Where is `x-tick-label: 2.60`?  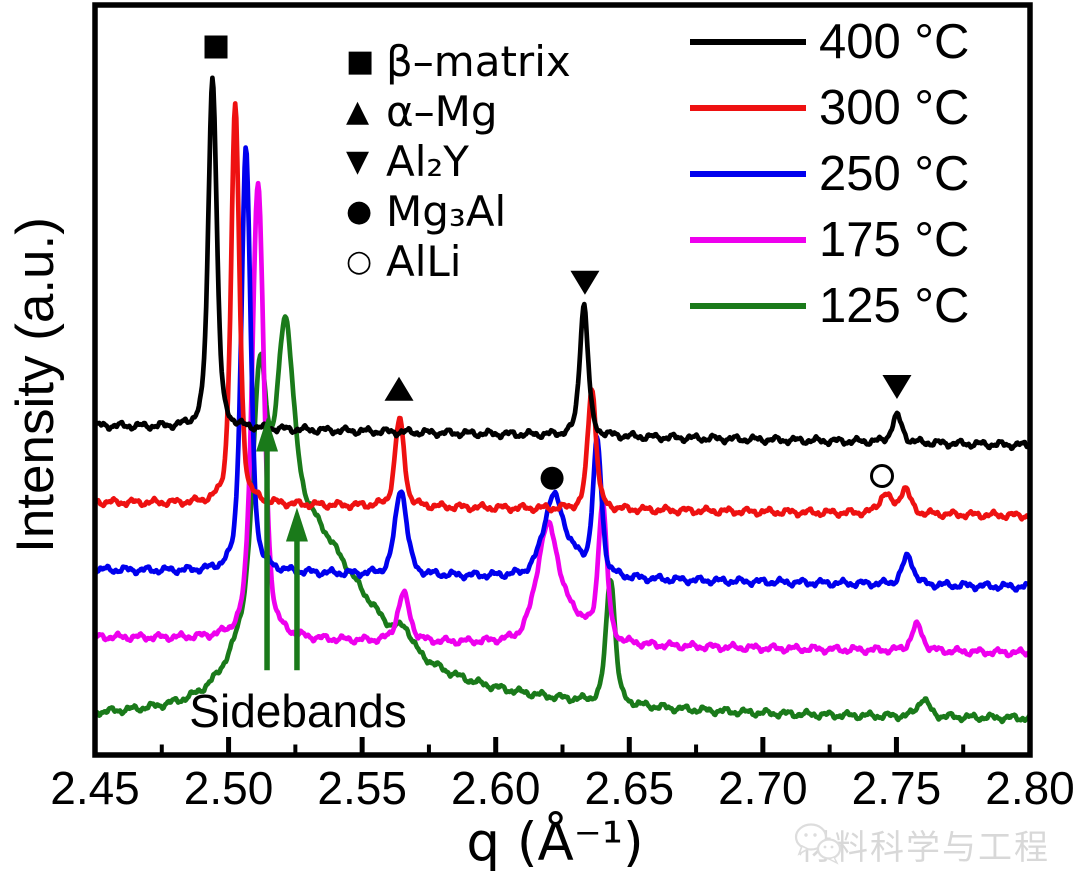 x-tick-label: 2.60 is located at coordinates (495, 788).